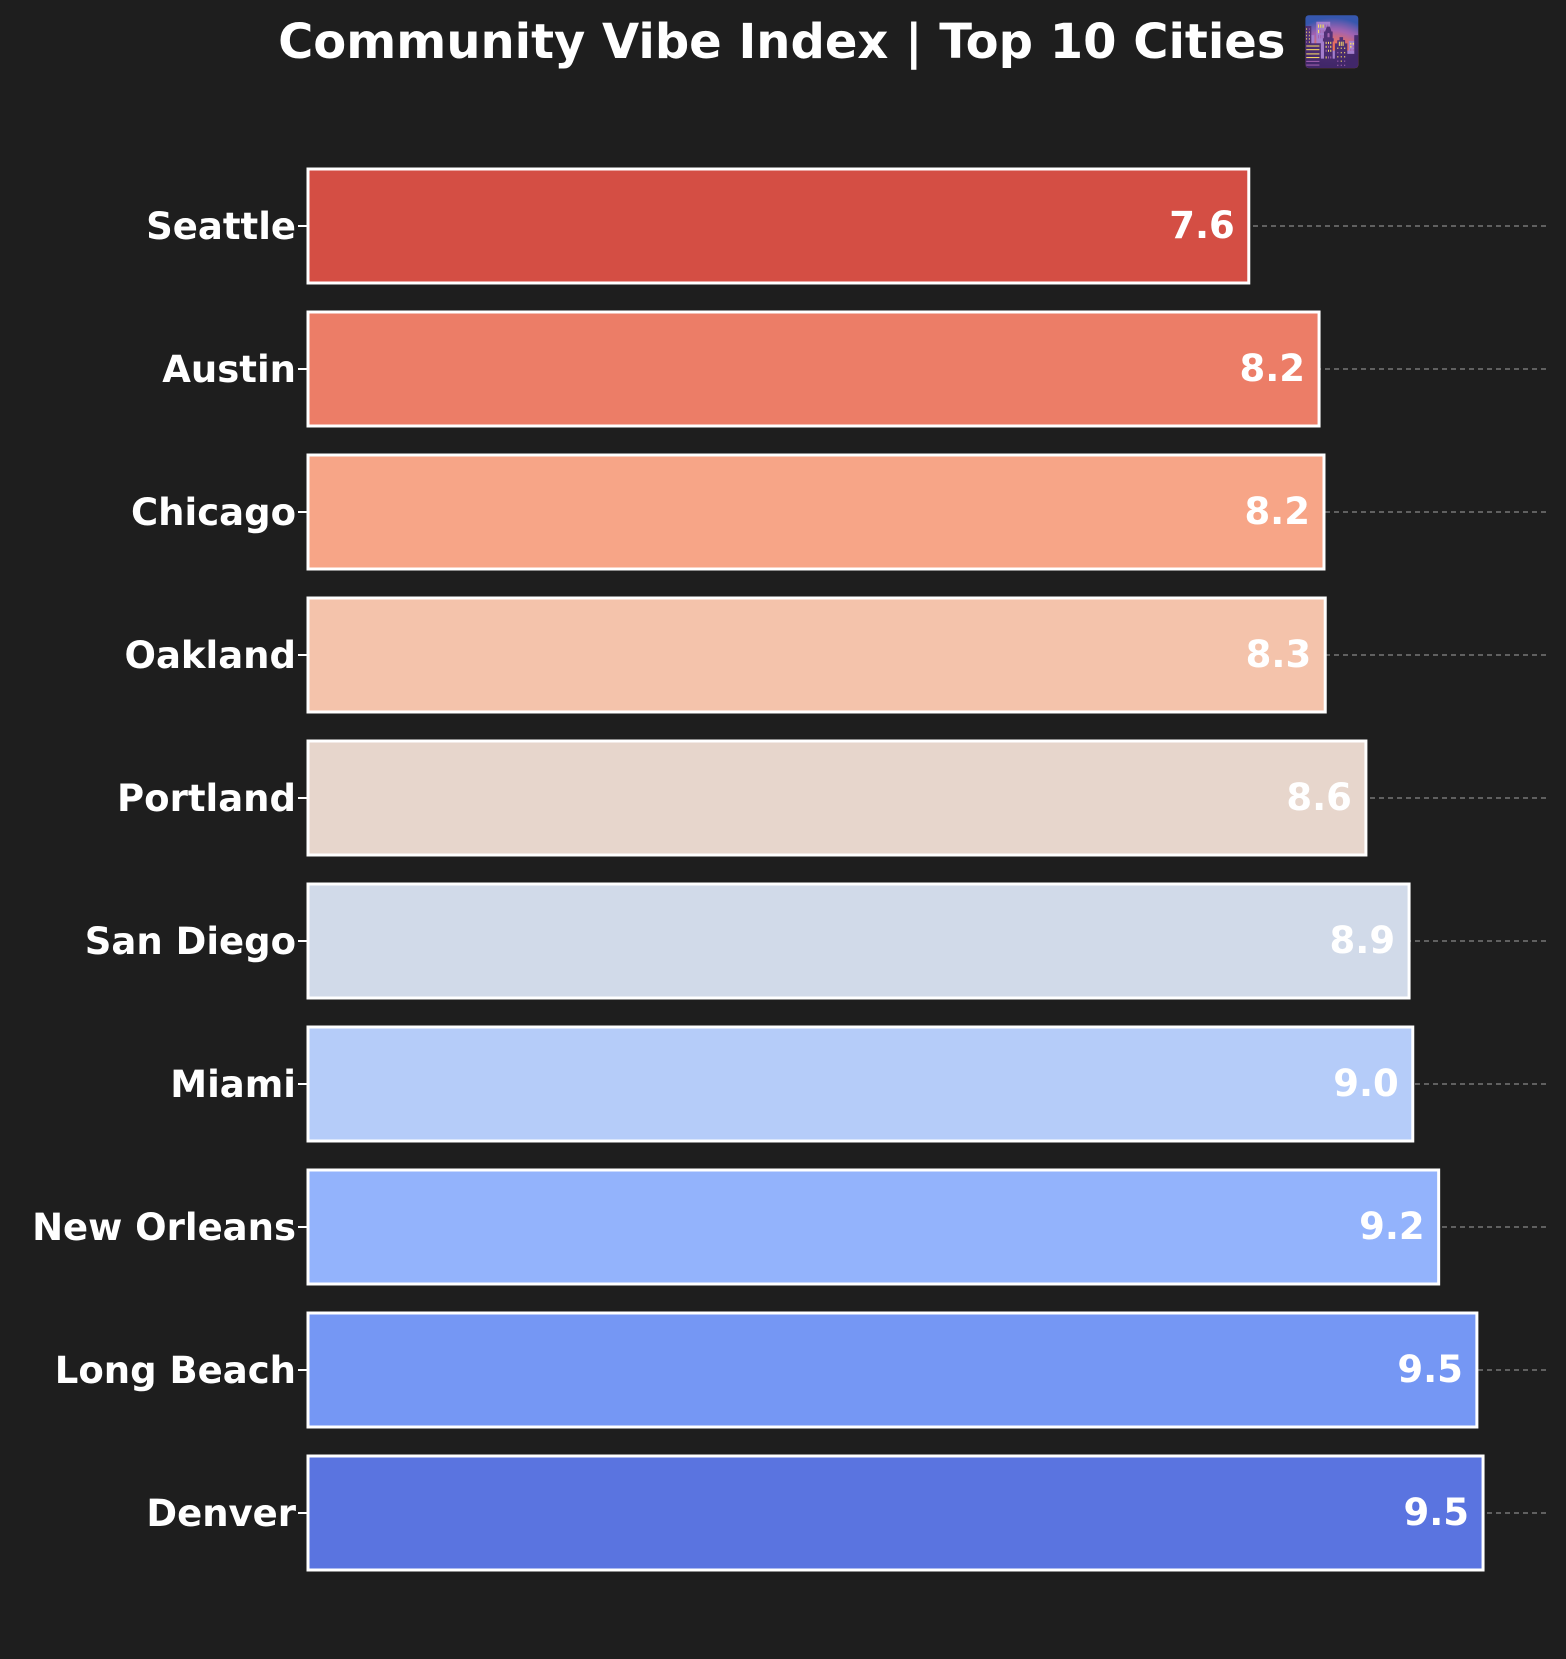  I want to click on data-label: 8.6, so click(1319, 797).